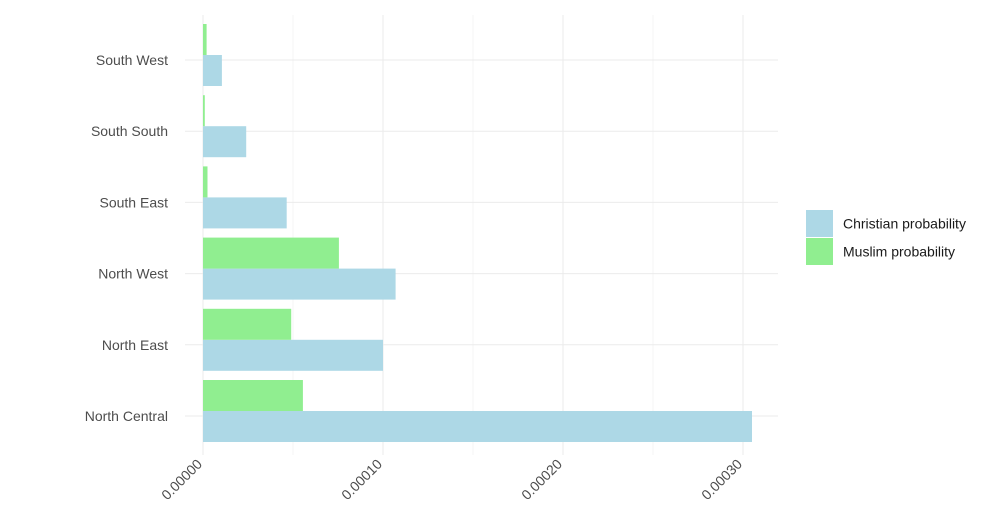  What do you see at coordinates (293, 355) in the screenshot?
I see `christian-bar-north-east` at bounding box center [293, 355].